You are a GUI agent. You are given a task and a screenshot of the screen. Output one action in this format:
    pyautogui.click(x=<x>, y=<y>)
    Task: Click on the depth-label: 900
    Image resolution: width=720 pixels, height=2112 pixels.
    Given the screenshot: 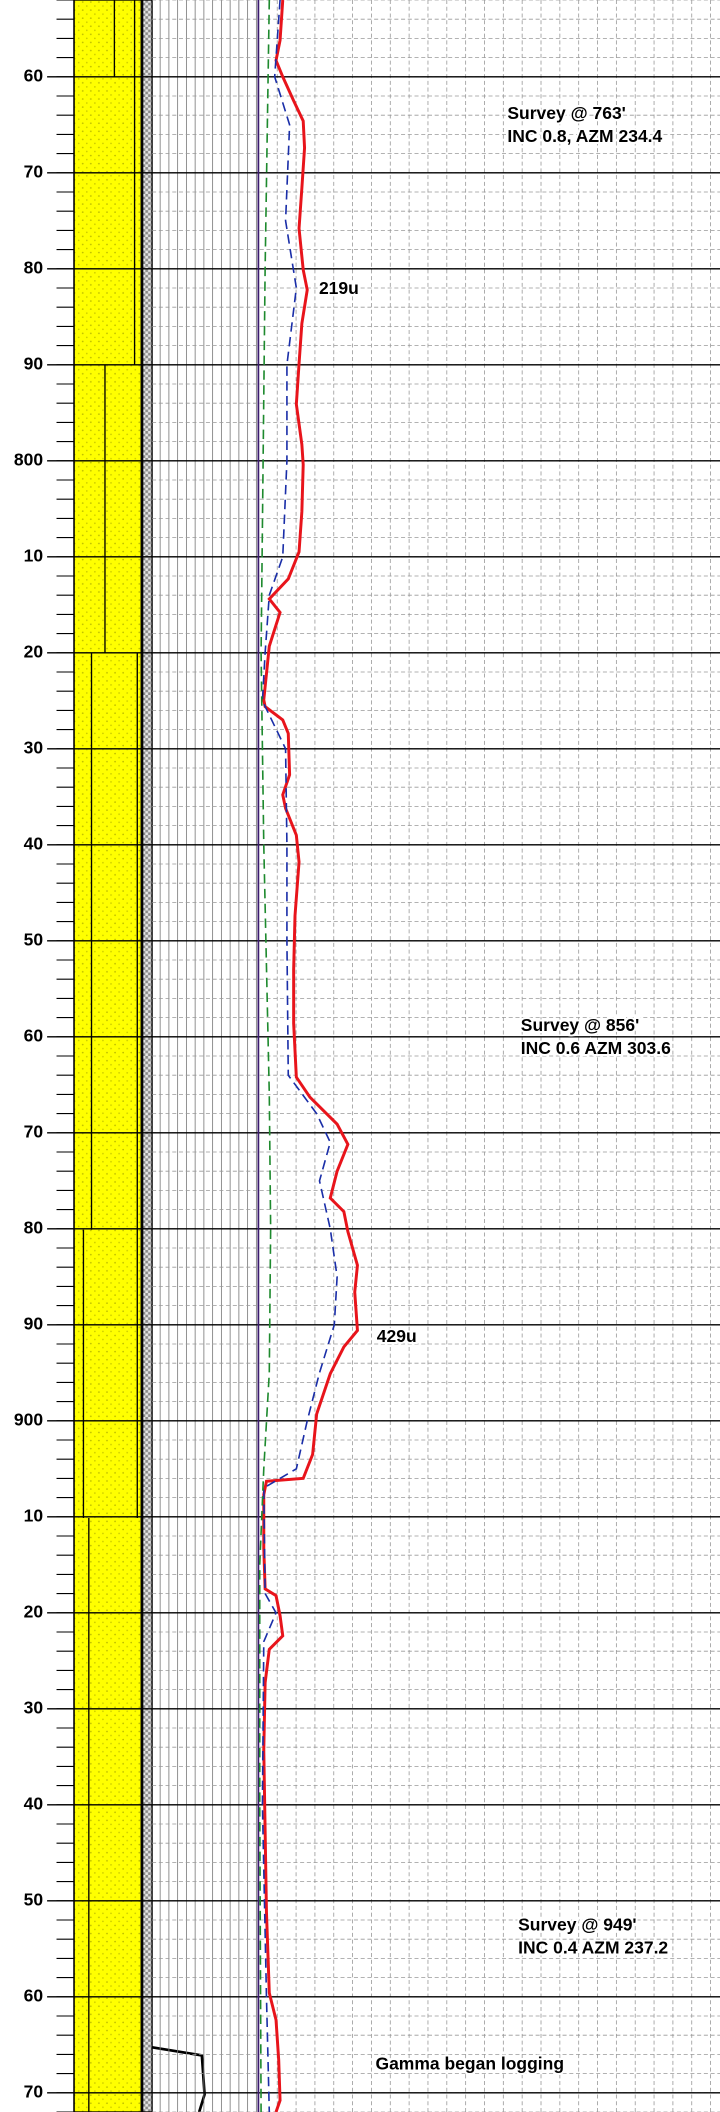 What is the action you would take?
    pyautogui.click(x=28, y=1419)
    